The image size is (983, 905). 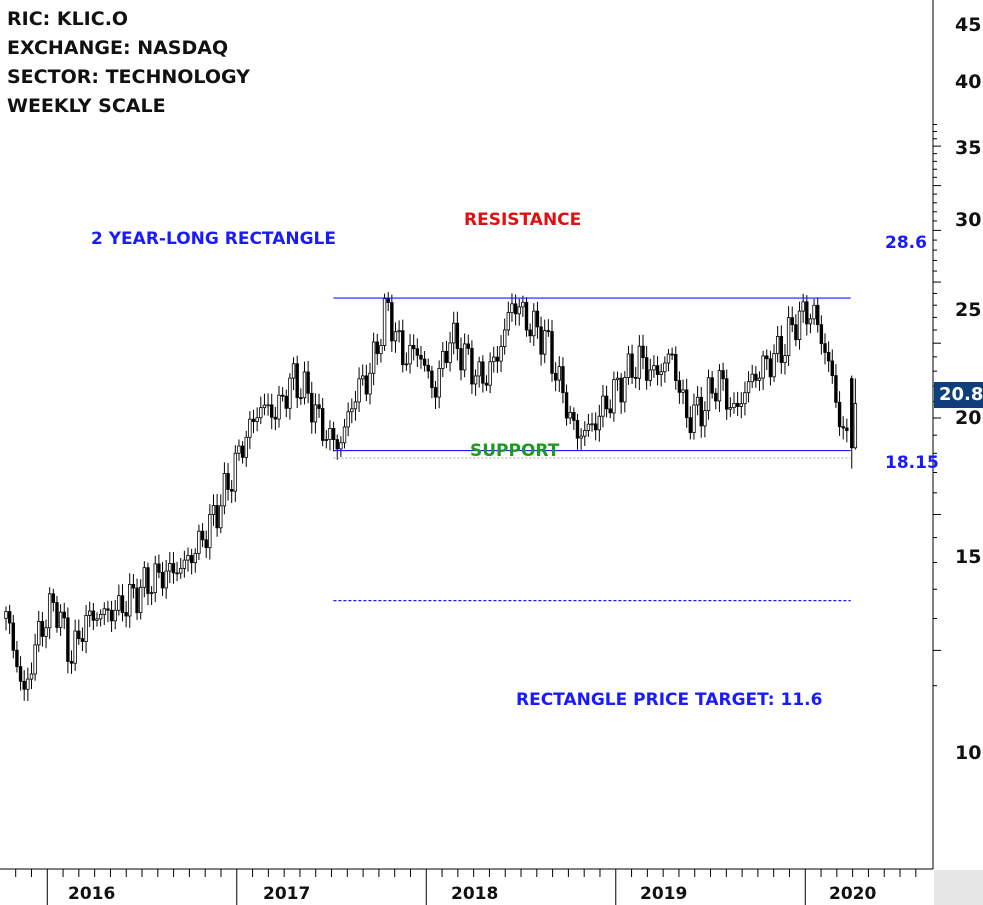 I want to click on resistance-value-label: 28.6, so click(x=906, y=243).